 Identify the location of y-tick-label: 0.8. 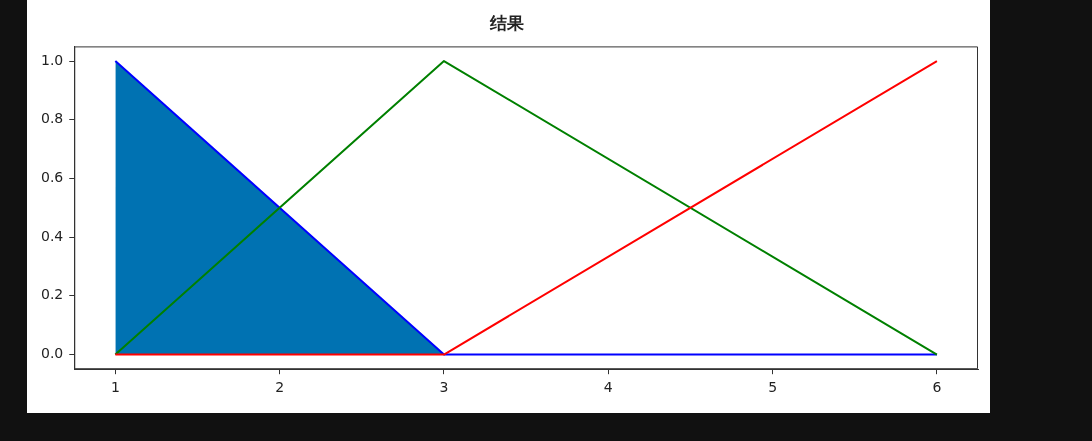
(52, 118).